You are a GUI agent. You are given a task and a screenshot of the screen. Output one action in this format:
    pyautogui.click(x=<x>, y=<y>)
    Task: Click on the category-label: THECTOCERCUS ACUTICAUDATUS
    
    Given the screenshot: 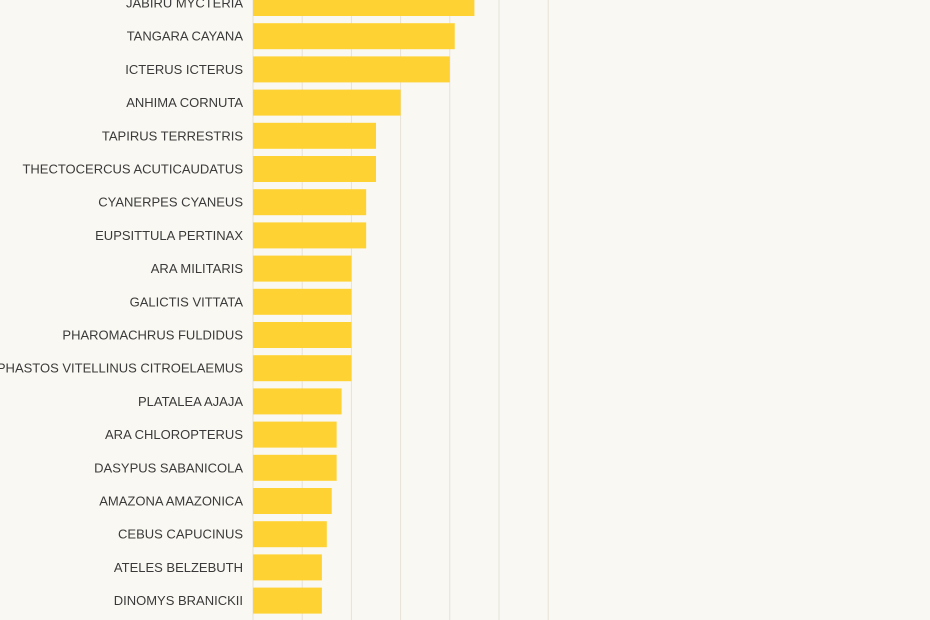 What is the action you would take?
    pyautogui.click(x=132, y=169)
    